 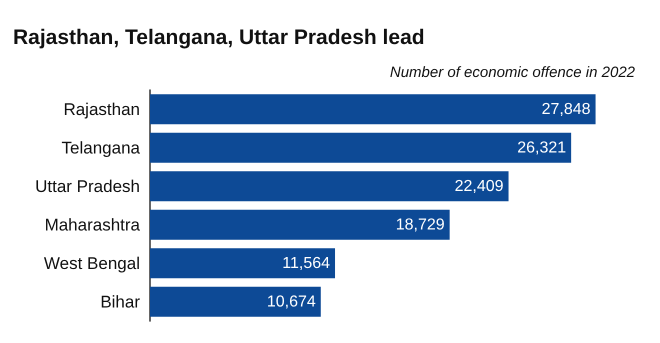 What do you see at coordinates (420, 225) in the screenshot?
I see `data-label: 18,729` at bounding box center [420, 225].